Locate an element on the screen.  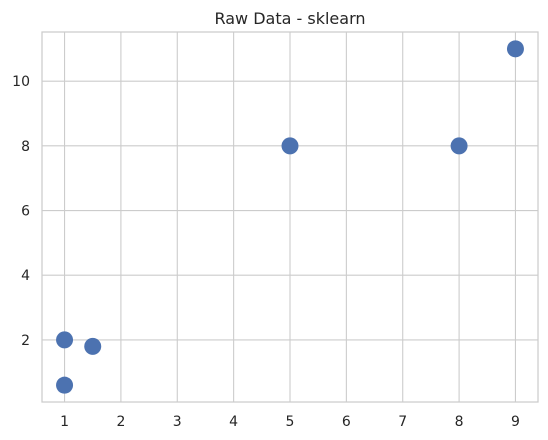
y-axis-ticks: 2 4 6 8 10 is located at coordinates (21, 211).